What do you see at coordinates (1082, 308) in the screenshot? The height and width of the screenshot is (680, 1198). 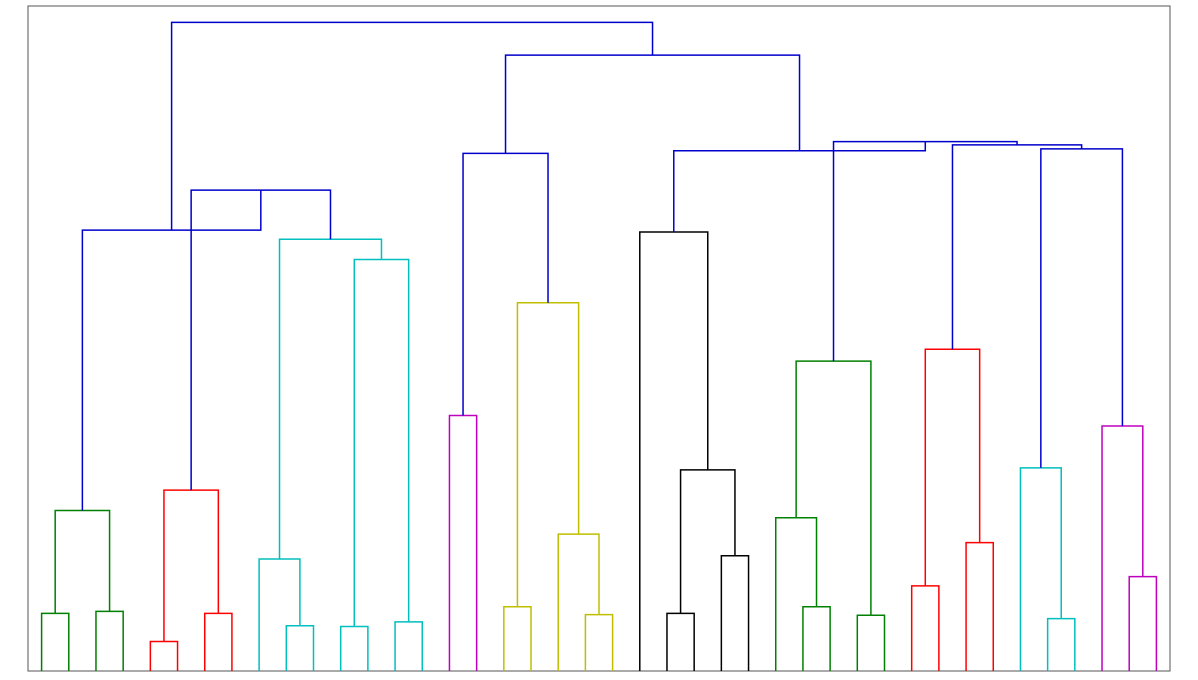 I see `link-b1` at bounding box center [1082, 308].